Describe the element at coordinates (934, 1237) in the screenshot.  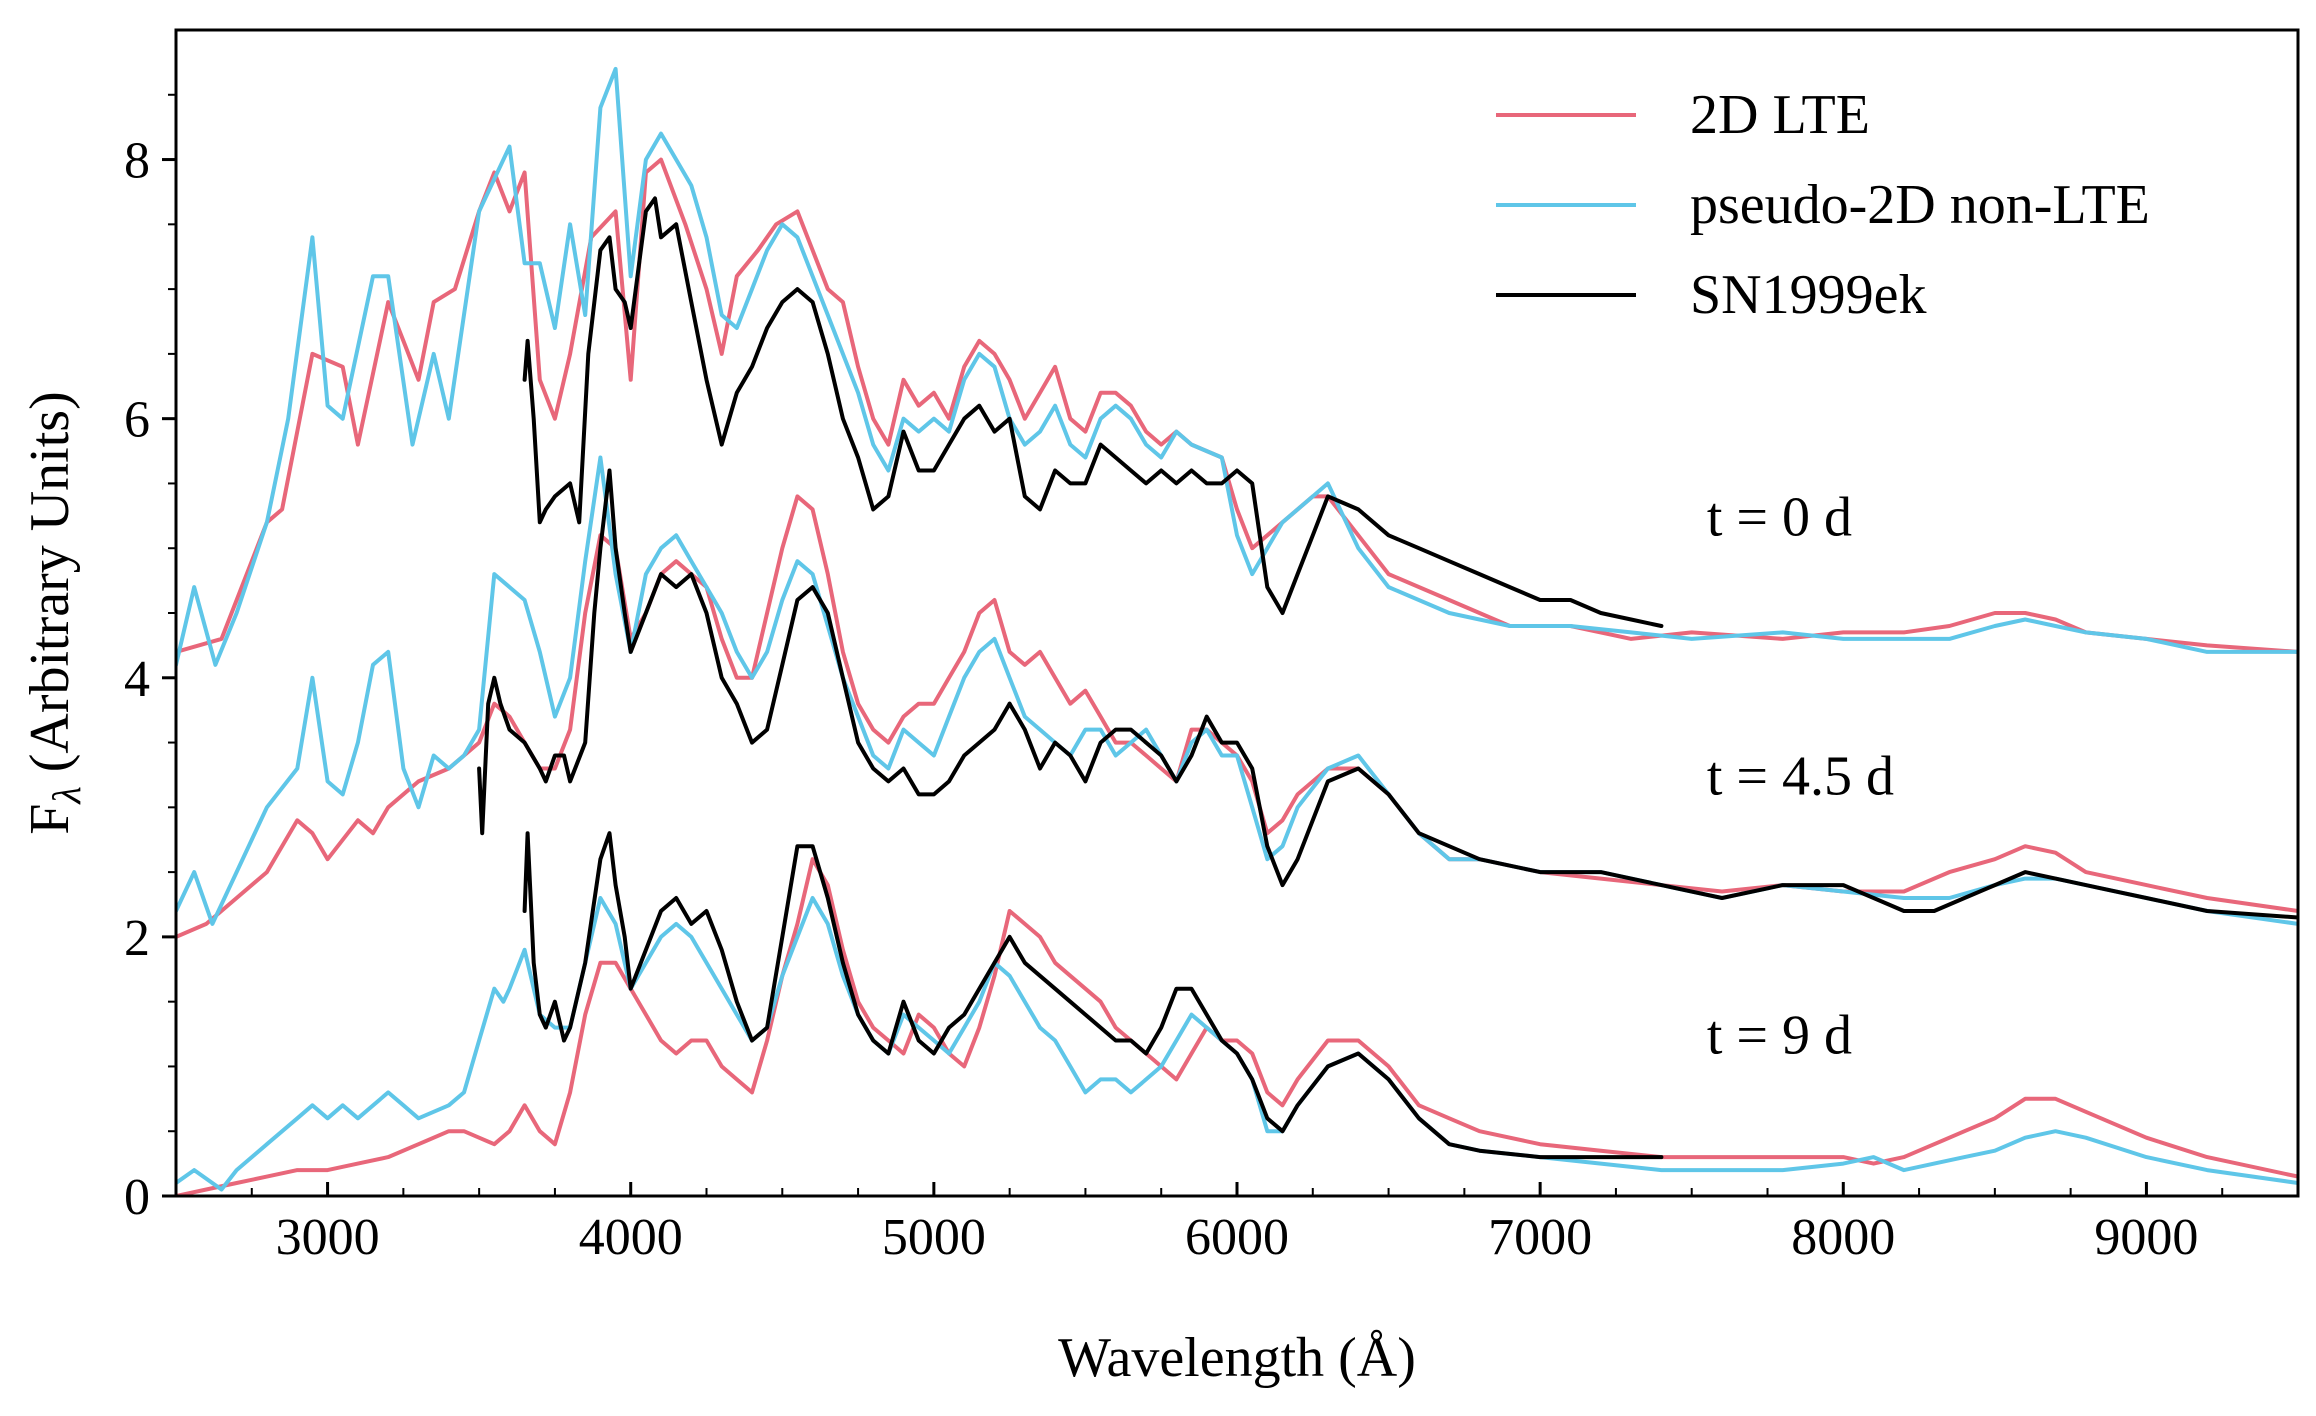
I see `x-tick-label: 5000` at that location.